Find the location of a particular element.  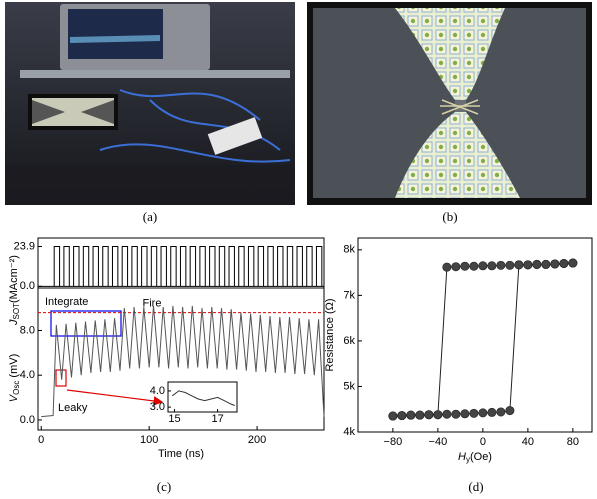

plot-frame is located at coordinates (181, 263).